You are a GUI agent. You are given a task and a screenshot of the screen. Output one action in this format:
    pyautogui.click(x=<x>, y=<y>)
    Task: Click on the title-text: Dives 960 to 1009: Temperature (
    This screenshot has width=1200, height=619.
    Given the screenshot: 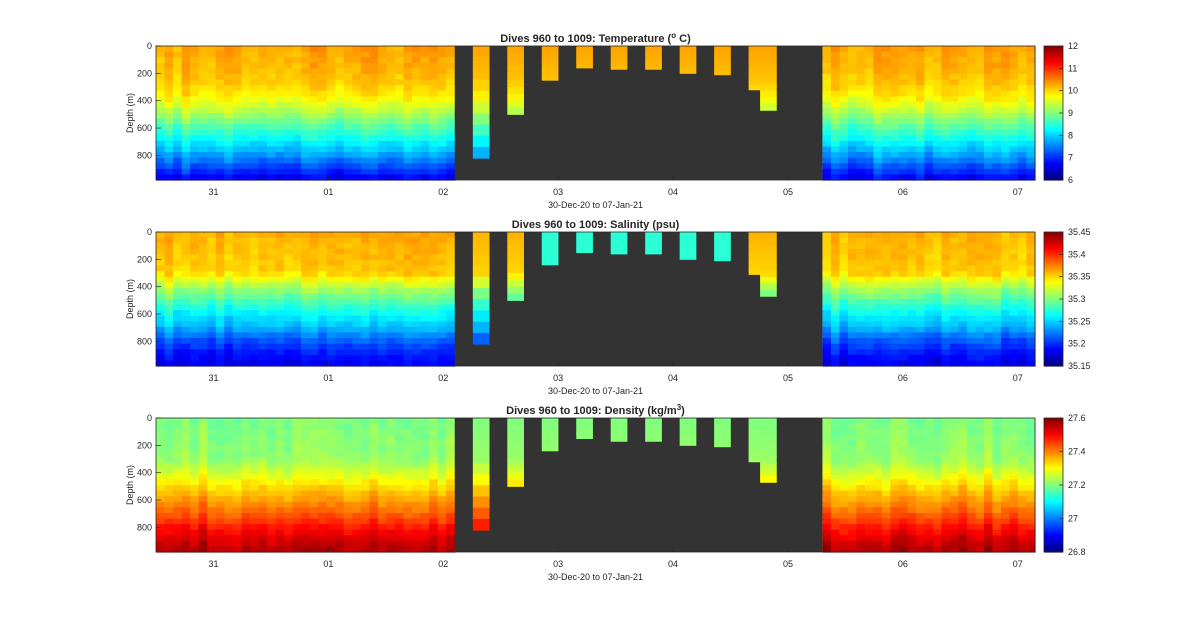 What is the action you would take?
    pyautogui.click(x=585, y=39)
    